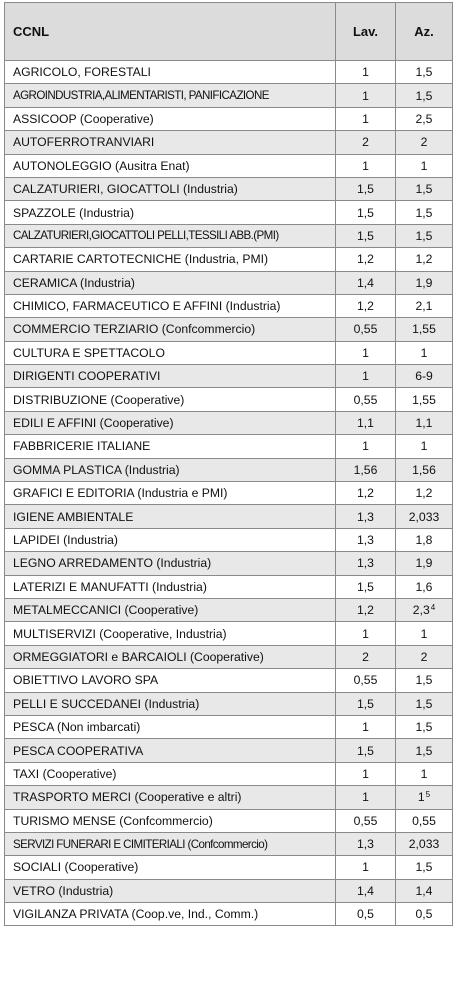 The image size is (466, 988). I want to click on ccnl-name-cell: MULTISERVIZI (Cooperative, Industria), so click(170, 633).